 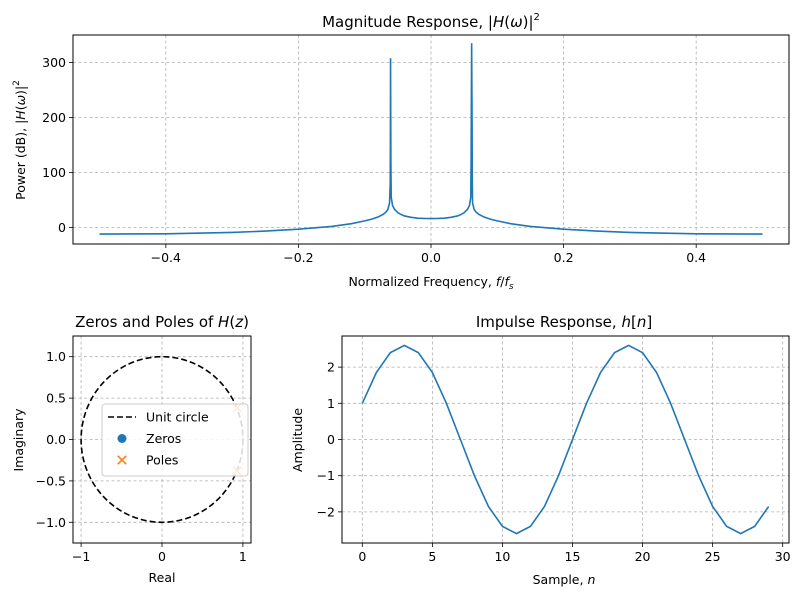 What do you see at coordinates (54, 62) in the screenshot?
I see `magnitude-ytick-label: 300` at bounding box center [54, 62].